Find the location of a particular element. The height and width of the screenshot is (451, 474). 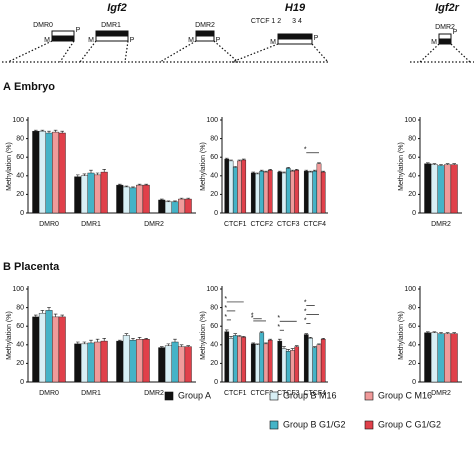

gene-title: H19 is located at coordinates (295, 8).